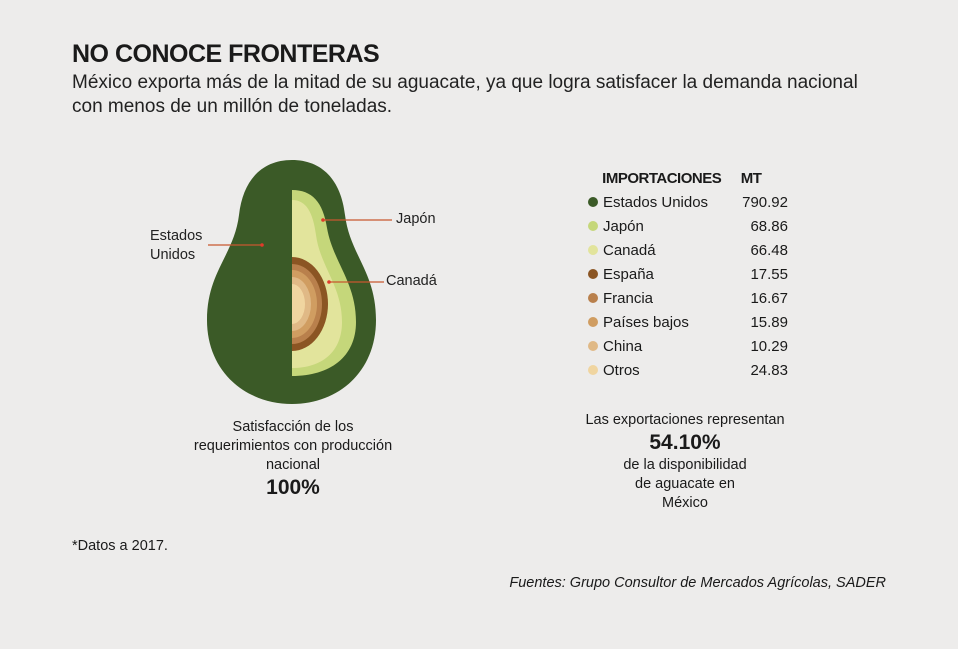 The image size is (958, 649). I want to click on country-name: Francia, so click(628, 298).